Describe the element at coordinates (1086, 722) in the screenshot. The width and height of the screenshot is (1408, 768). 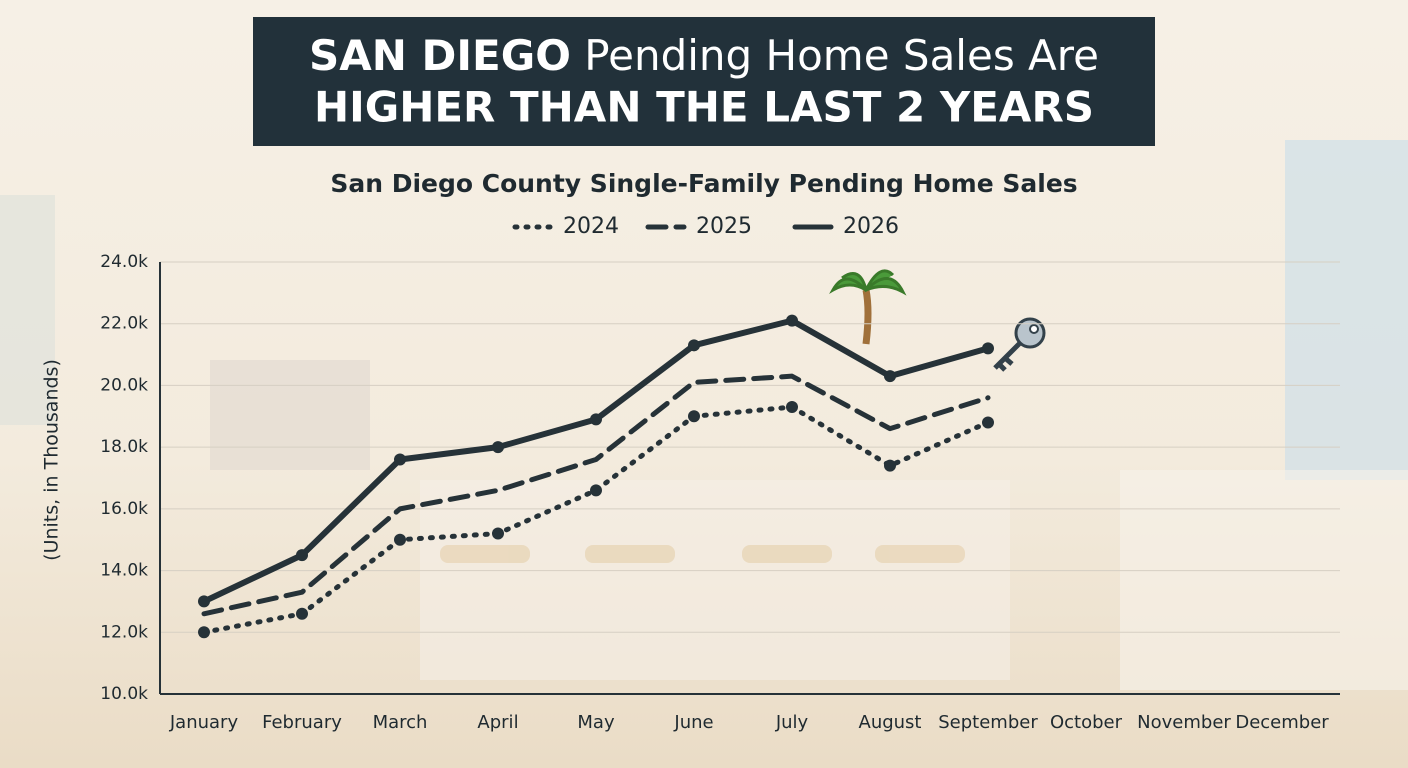
I see `x-tick-label: October` at that location.